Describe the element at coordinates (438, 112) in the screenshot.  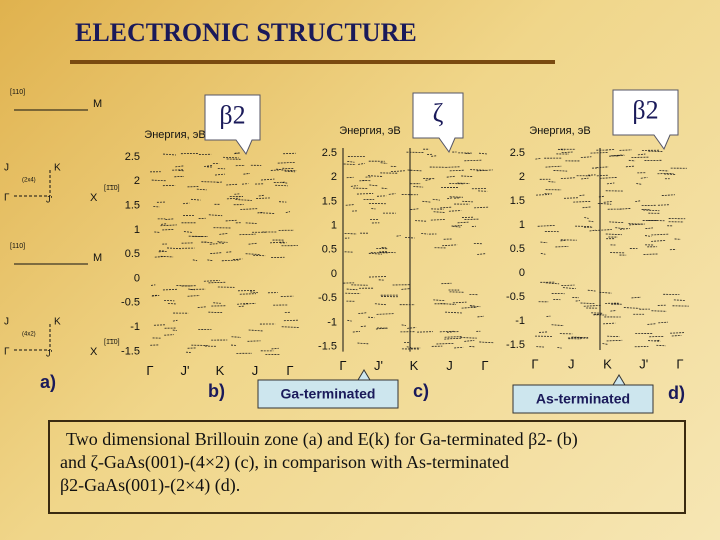
I see `callout-text: ζ` at that location.